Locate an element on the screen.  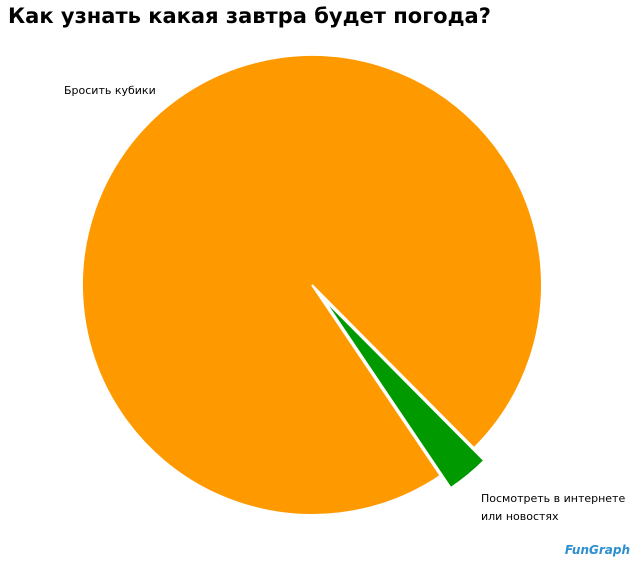
pie-slice is located at coordinates (403, 393).